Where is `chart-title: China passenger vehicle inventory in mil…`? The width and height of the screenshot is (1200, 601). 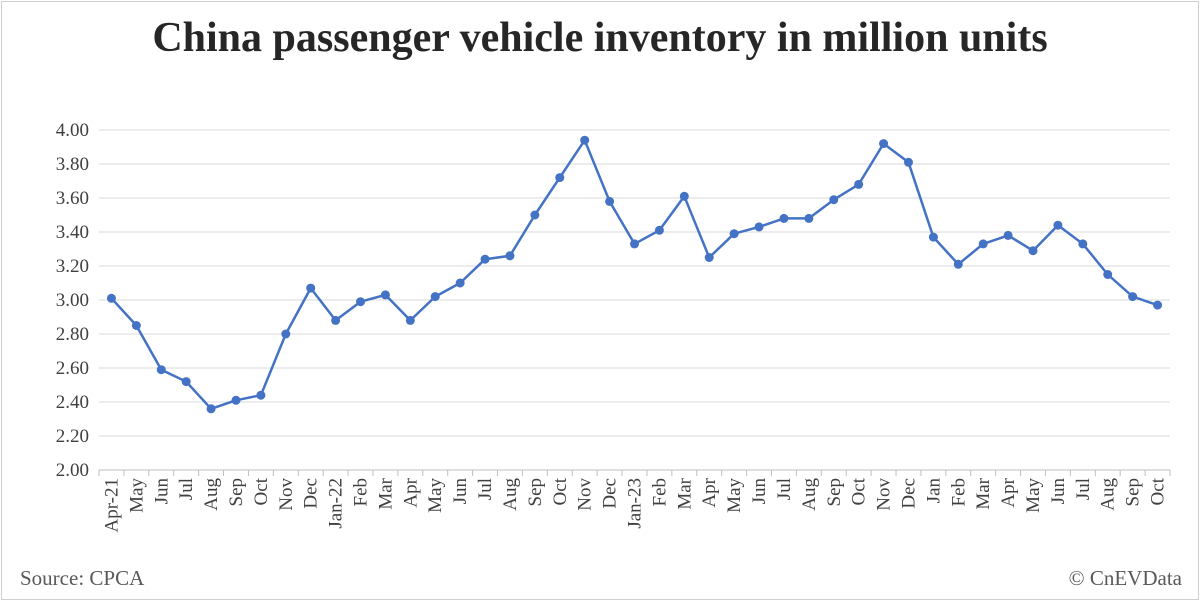 chart-title: China passenger vehicle inventory in mil… is located at coordinates (600, 38).